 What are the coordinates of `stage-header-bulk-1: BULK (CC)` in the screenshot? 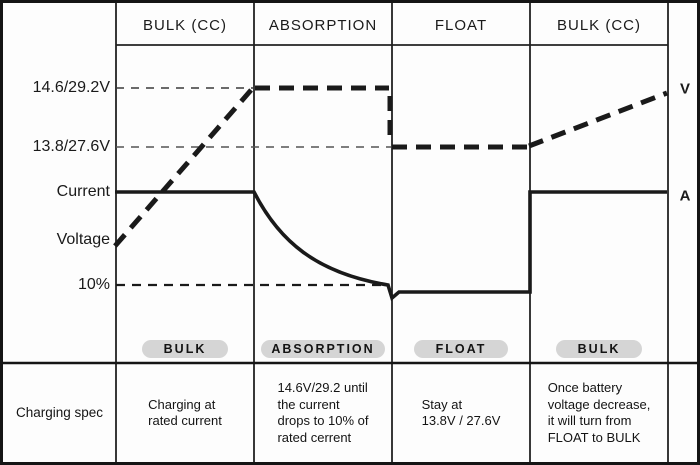 It's located at (185, 25).